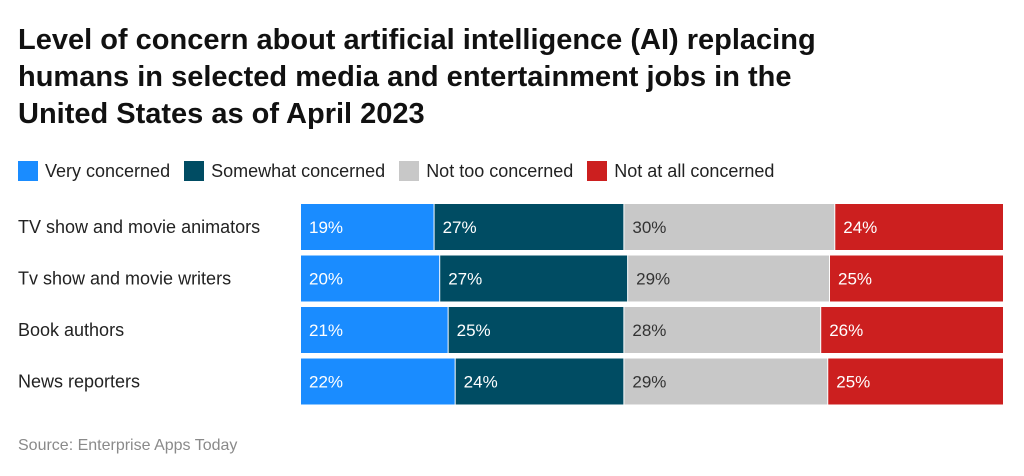  What do you see at coordinates (726, 381) in the screenshot?
I see `bar-not-too-concerned-news-reporters` at bounding box center [726, 381].